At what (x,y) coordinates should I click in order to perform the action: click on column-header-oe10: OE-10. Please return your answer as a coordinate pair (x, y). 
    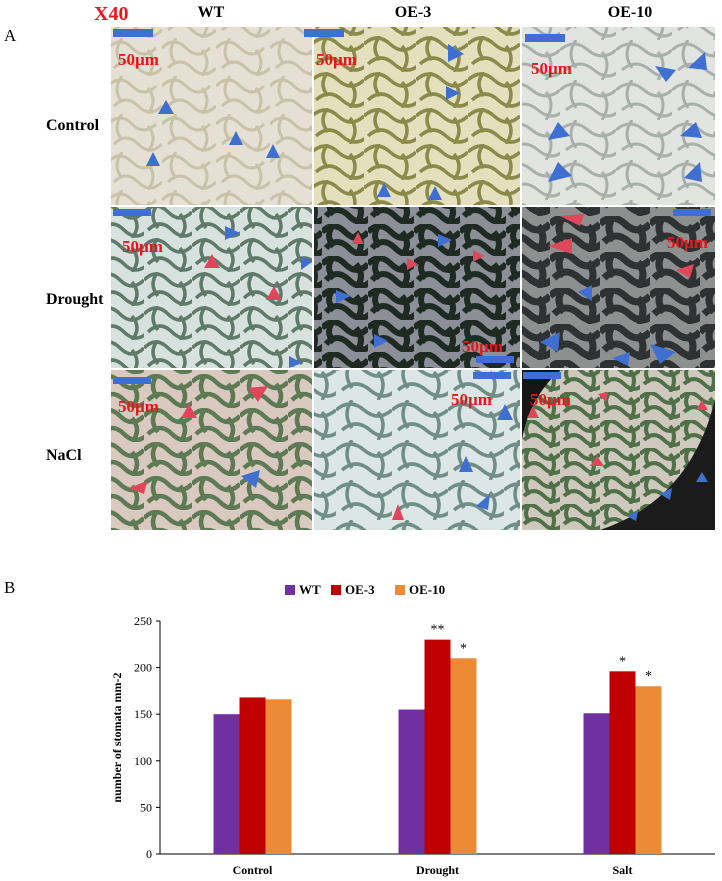
    Looking at the image, I should click on (630, 12).